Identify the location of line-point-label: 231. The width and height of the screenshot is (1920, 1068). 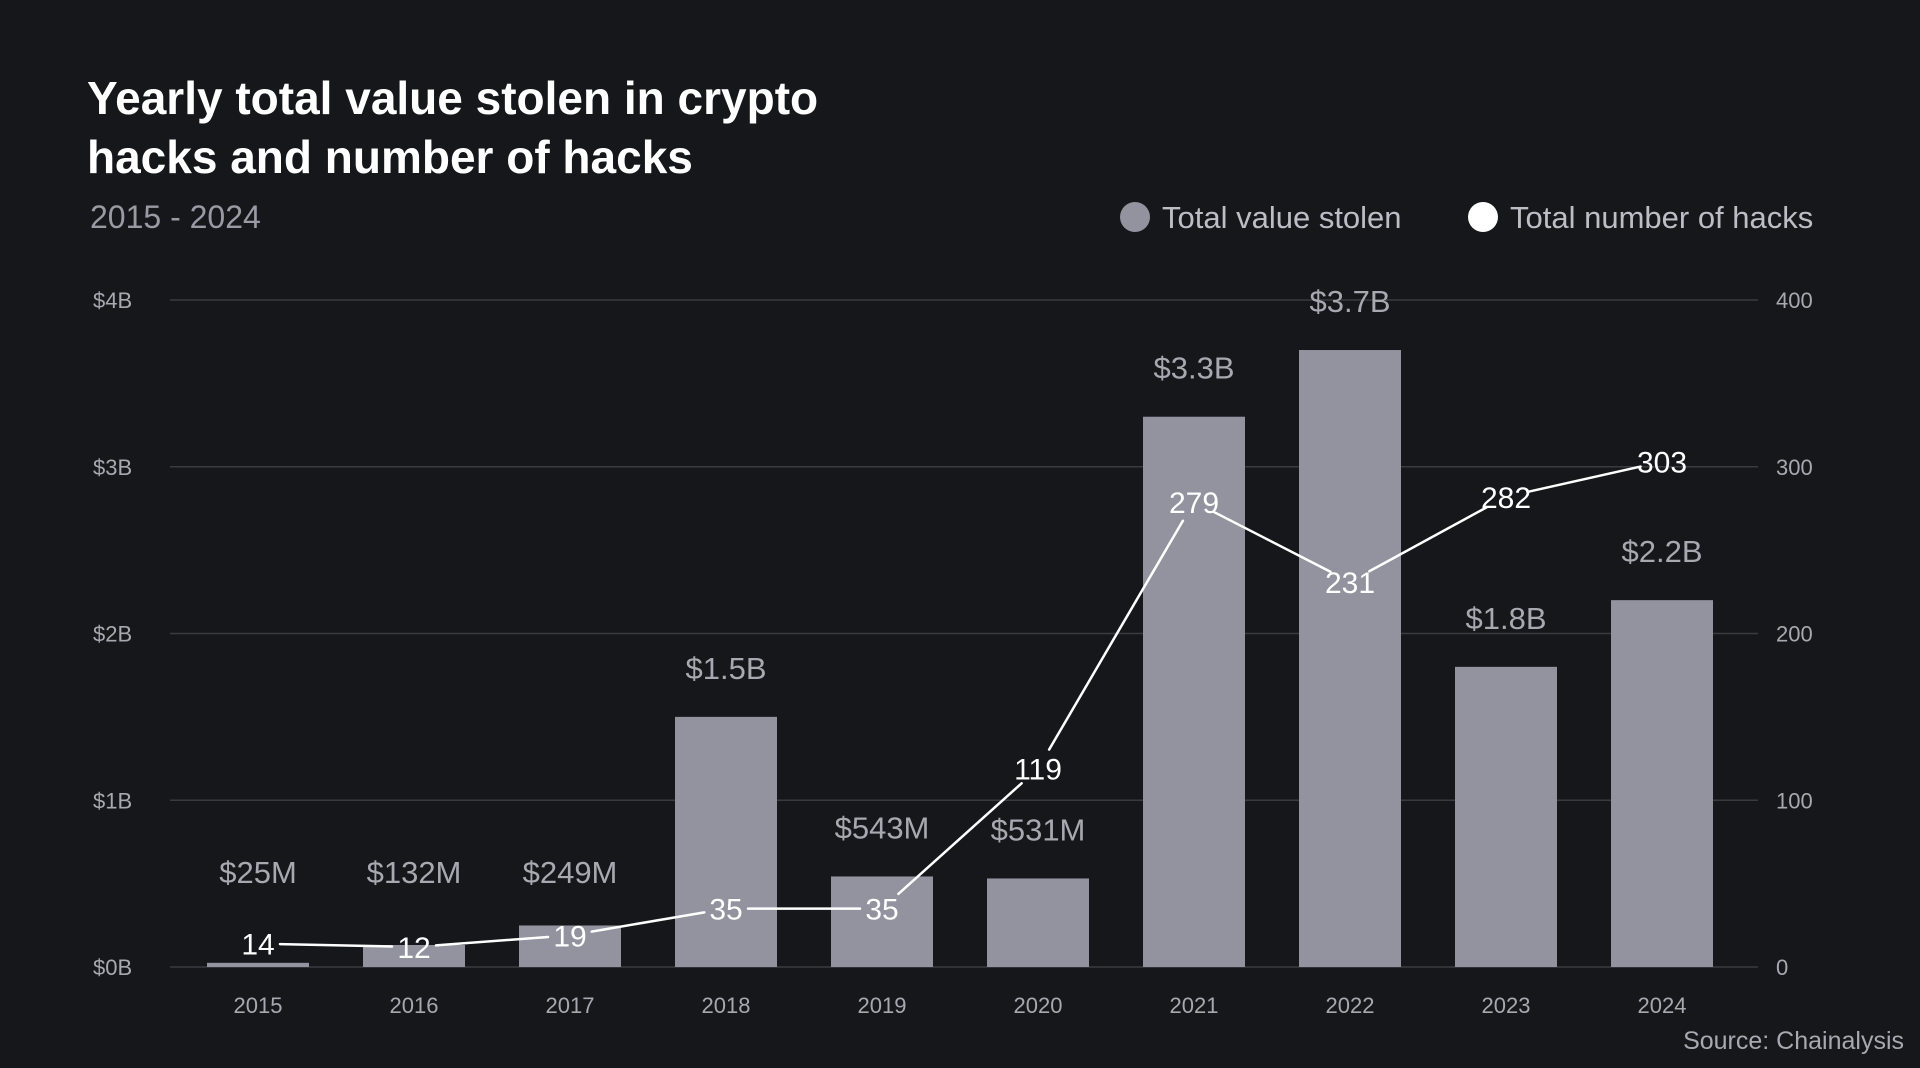
(1350, 583).